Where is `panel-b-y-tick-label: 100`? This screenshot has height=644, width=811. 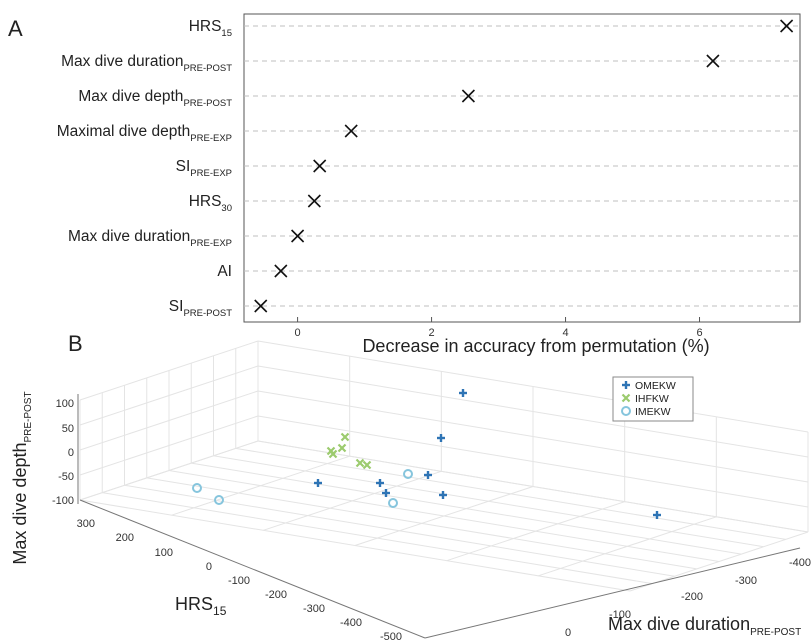 panel-b-y-tick-label: 100 is located at coordinates (164, 553).